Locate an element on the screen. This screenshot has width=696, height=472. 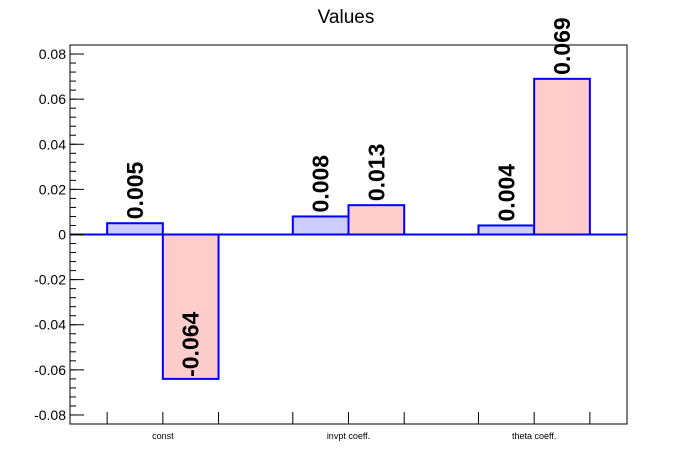
x-category-label: invpt coeff. is located at coordinates (348, 436).